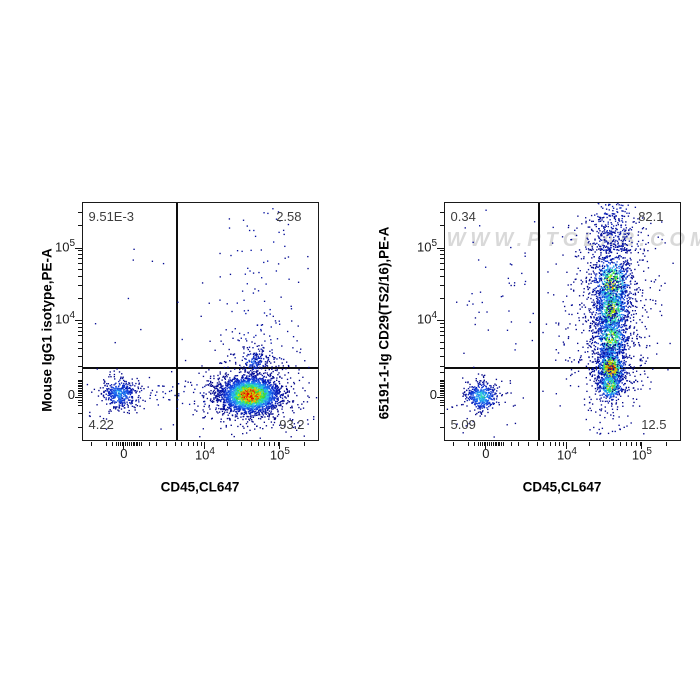 This screenshot has width=700, height=700. Describe the element at coordinates (101, 424) in the screenshot. I see `quadrant-stat-lower-left: 4.22` at that location.